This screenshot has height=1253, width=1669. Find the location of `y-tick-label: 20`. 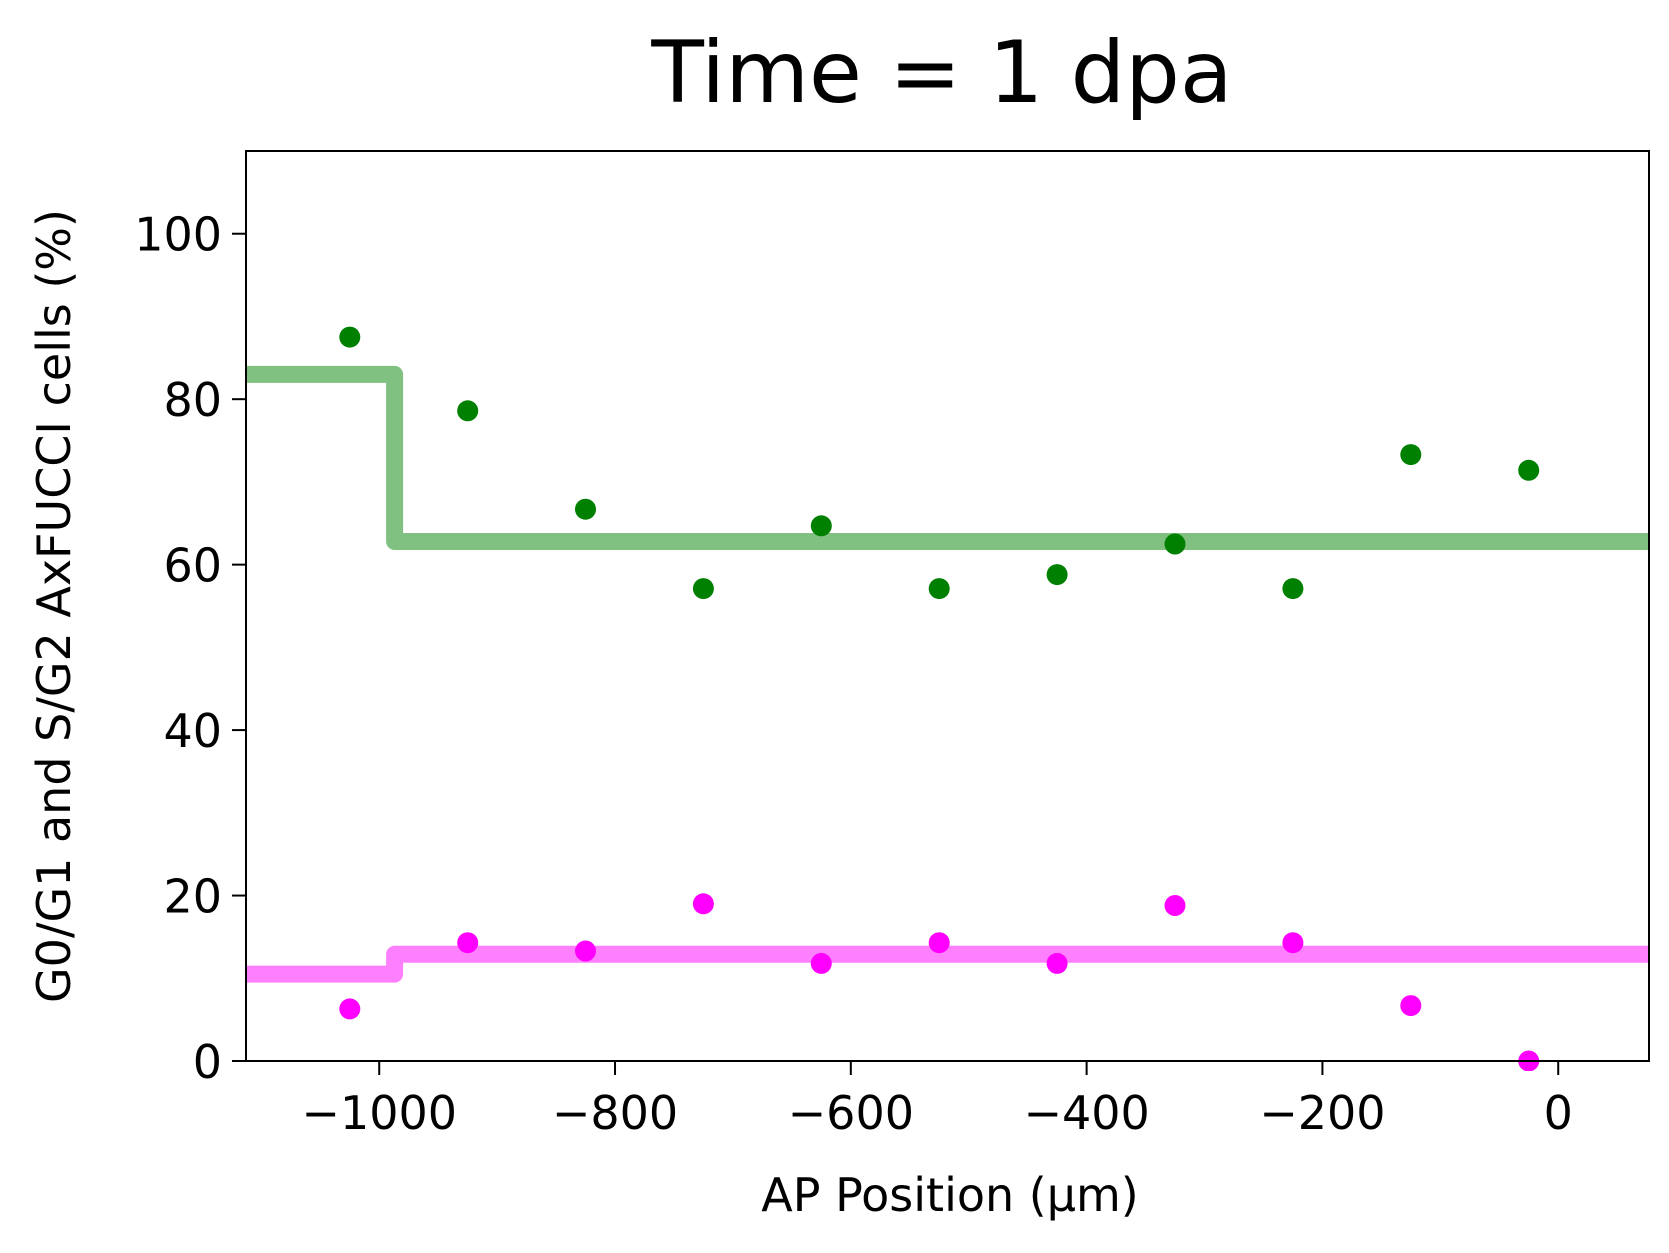

y-tick-label: 20 is located at coordinates (192, 897).